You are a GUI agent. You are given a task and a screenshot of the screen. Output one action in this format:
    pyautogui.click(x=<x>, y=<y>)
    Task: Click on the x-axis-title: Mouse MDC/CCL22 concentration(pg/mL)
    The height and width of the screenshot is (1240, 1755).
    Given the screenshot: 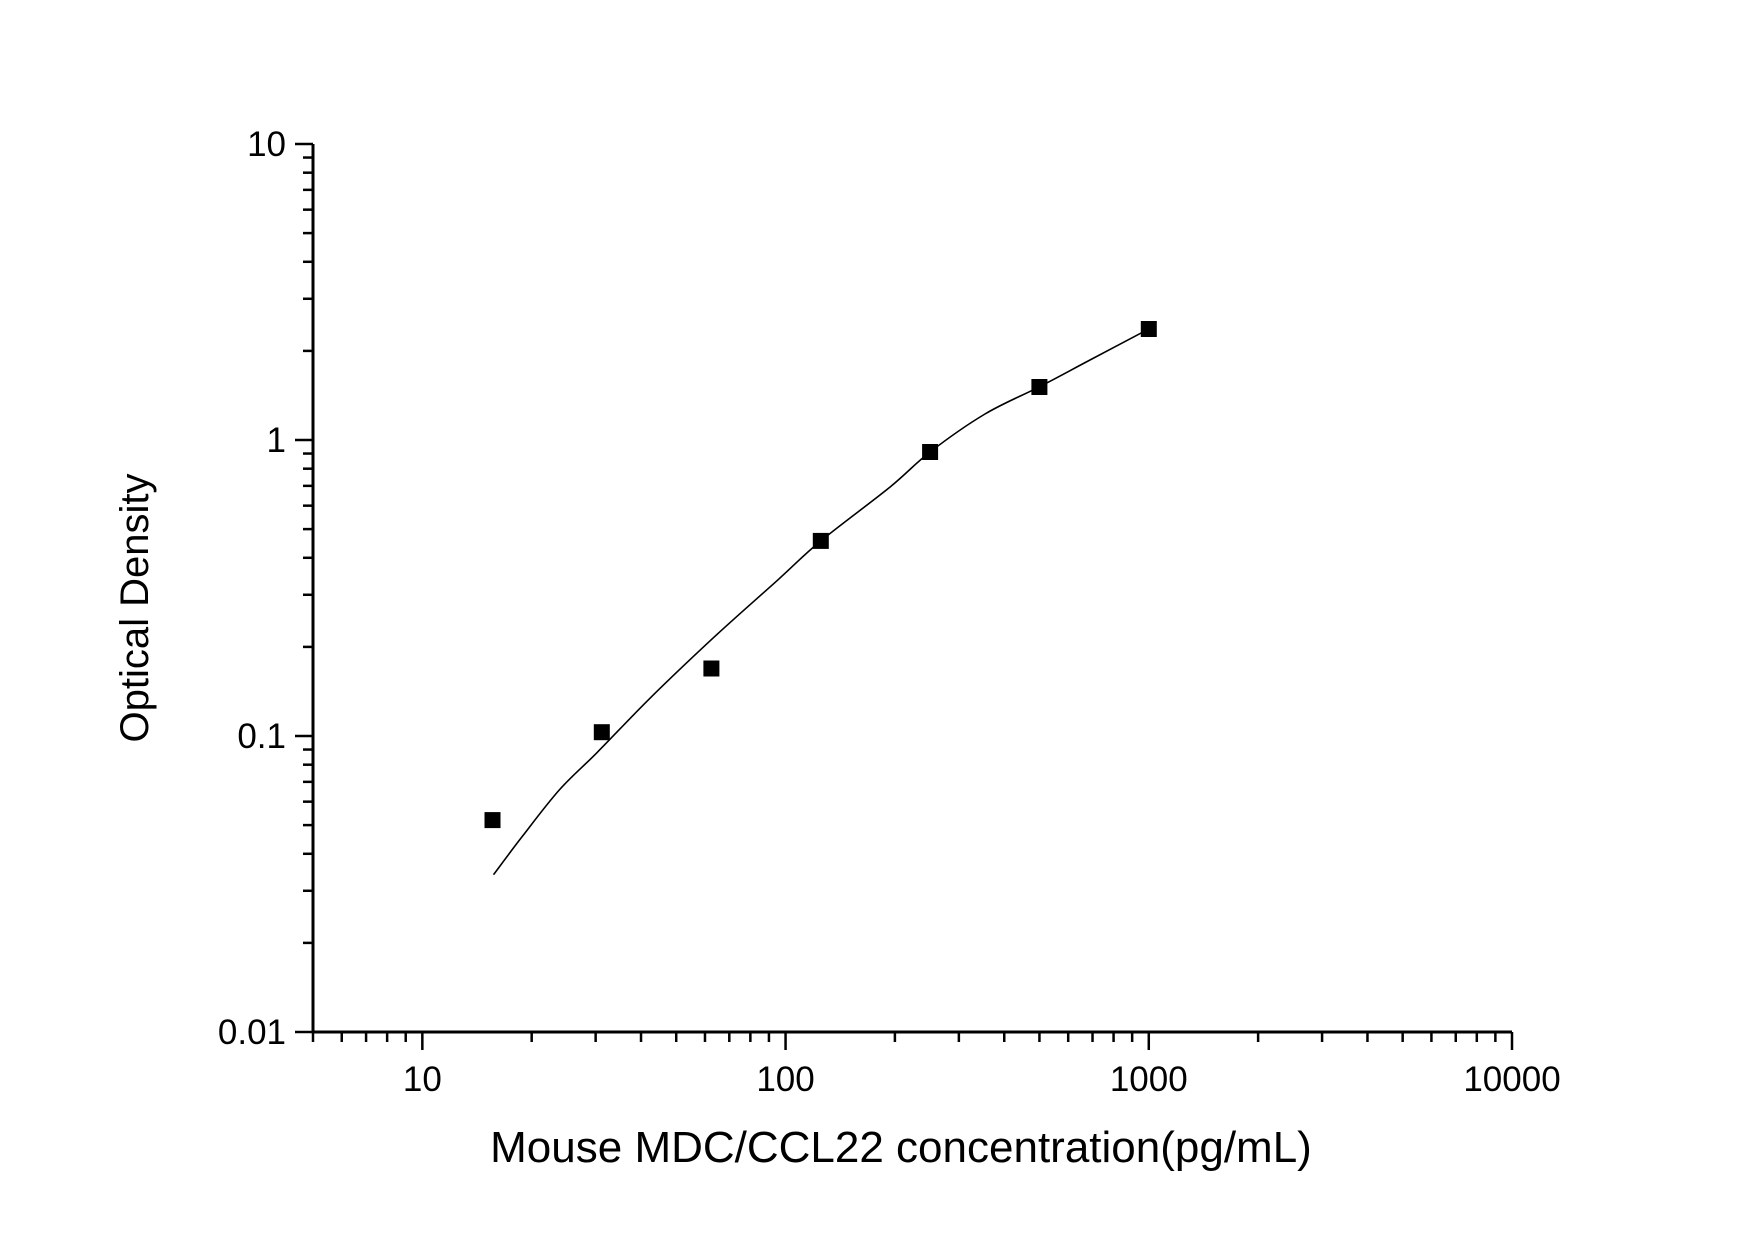 What is the action you would take?
    pyautogui.click(x=901, y=1147)
    